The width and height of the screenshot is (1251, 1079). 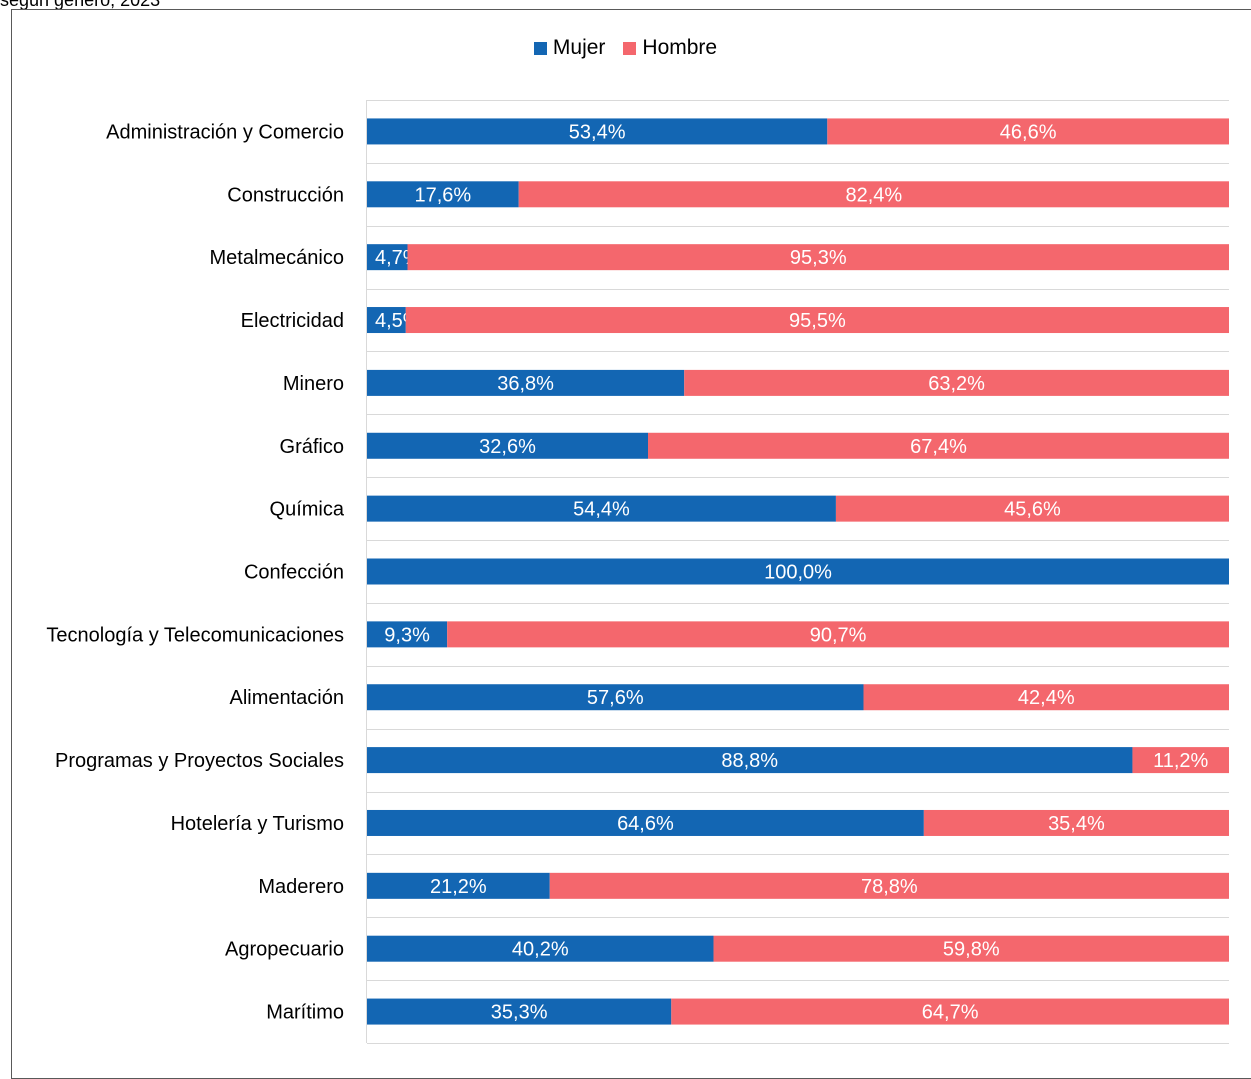 What do you see at coordinates (225, 132) in the screenshot?
I see `category-label-administracion-y-comercio: Administración y Comercio` at bounding box center [225, 132].